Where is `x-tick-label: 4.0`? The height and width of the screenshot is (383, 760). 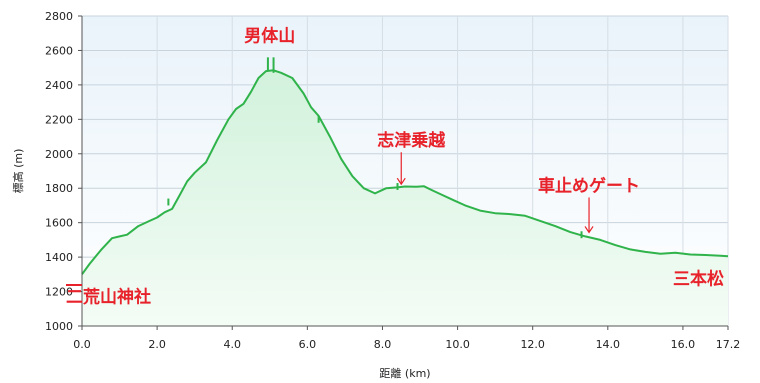
x-tick-label: 4.0 is located at coordinates (232, 344).